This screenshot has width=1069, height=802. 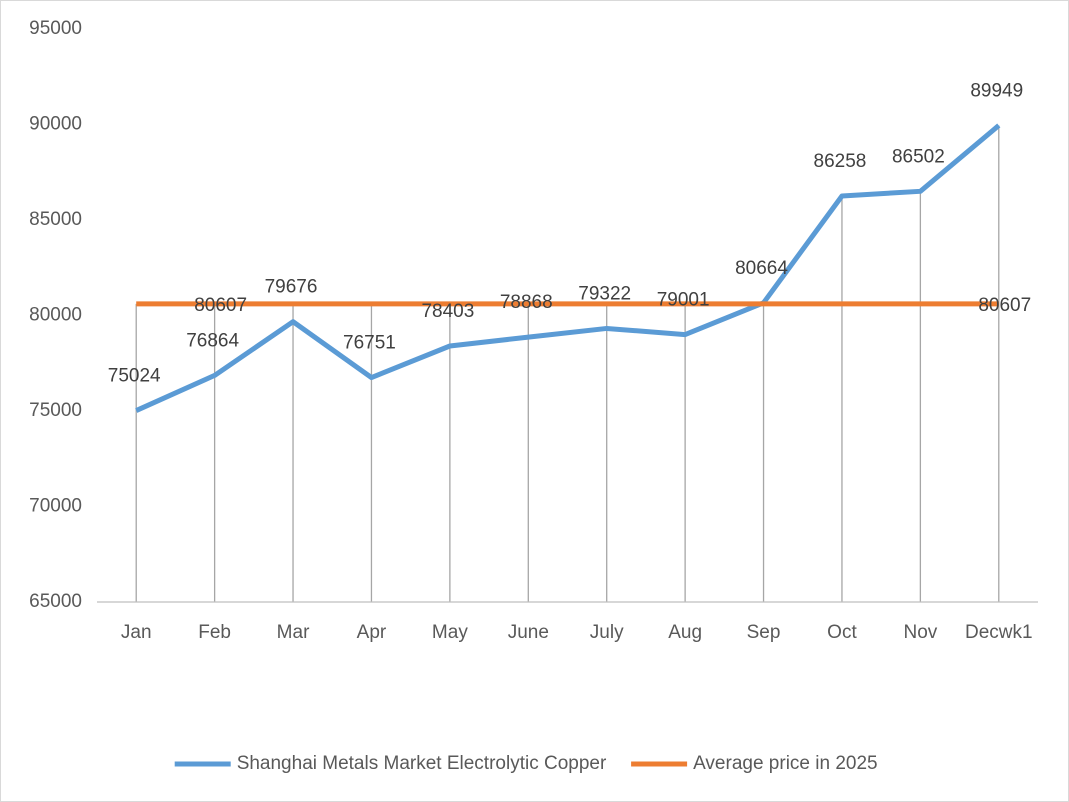 I want to click on y-tick-label: 90000, so click(x=55, y=124).